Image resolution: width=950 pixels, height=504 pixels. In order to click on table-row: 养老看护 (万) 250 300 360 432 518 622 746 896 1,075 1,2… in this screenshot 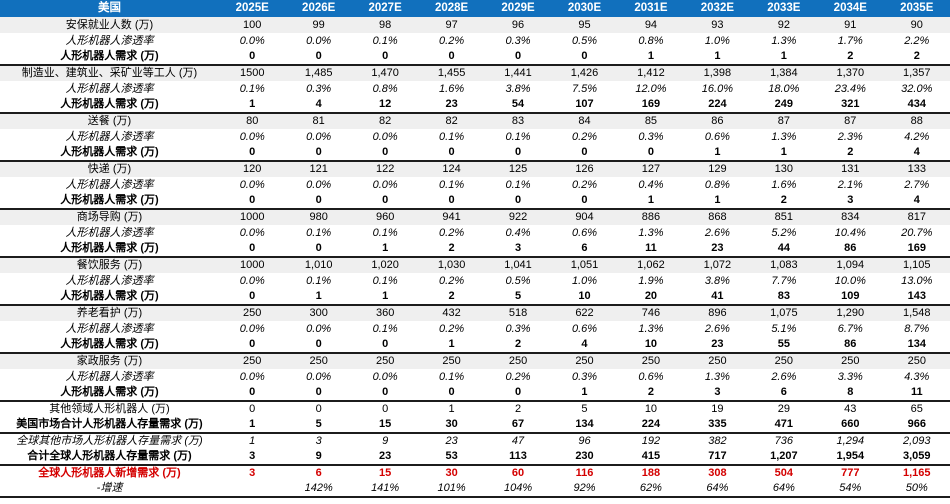, I will do `click(475, 312)`.